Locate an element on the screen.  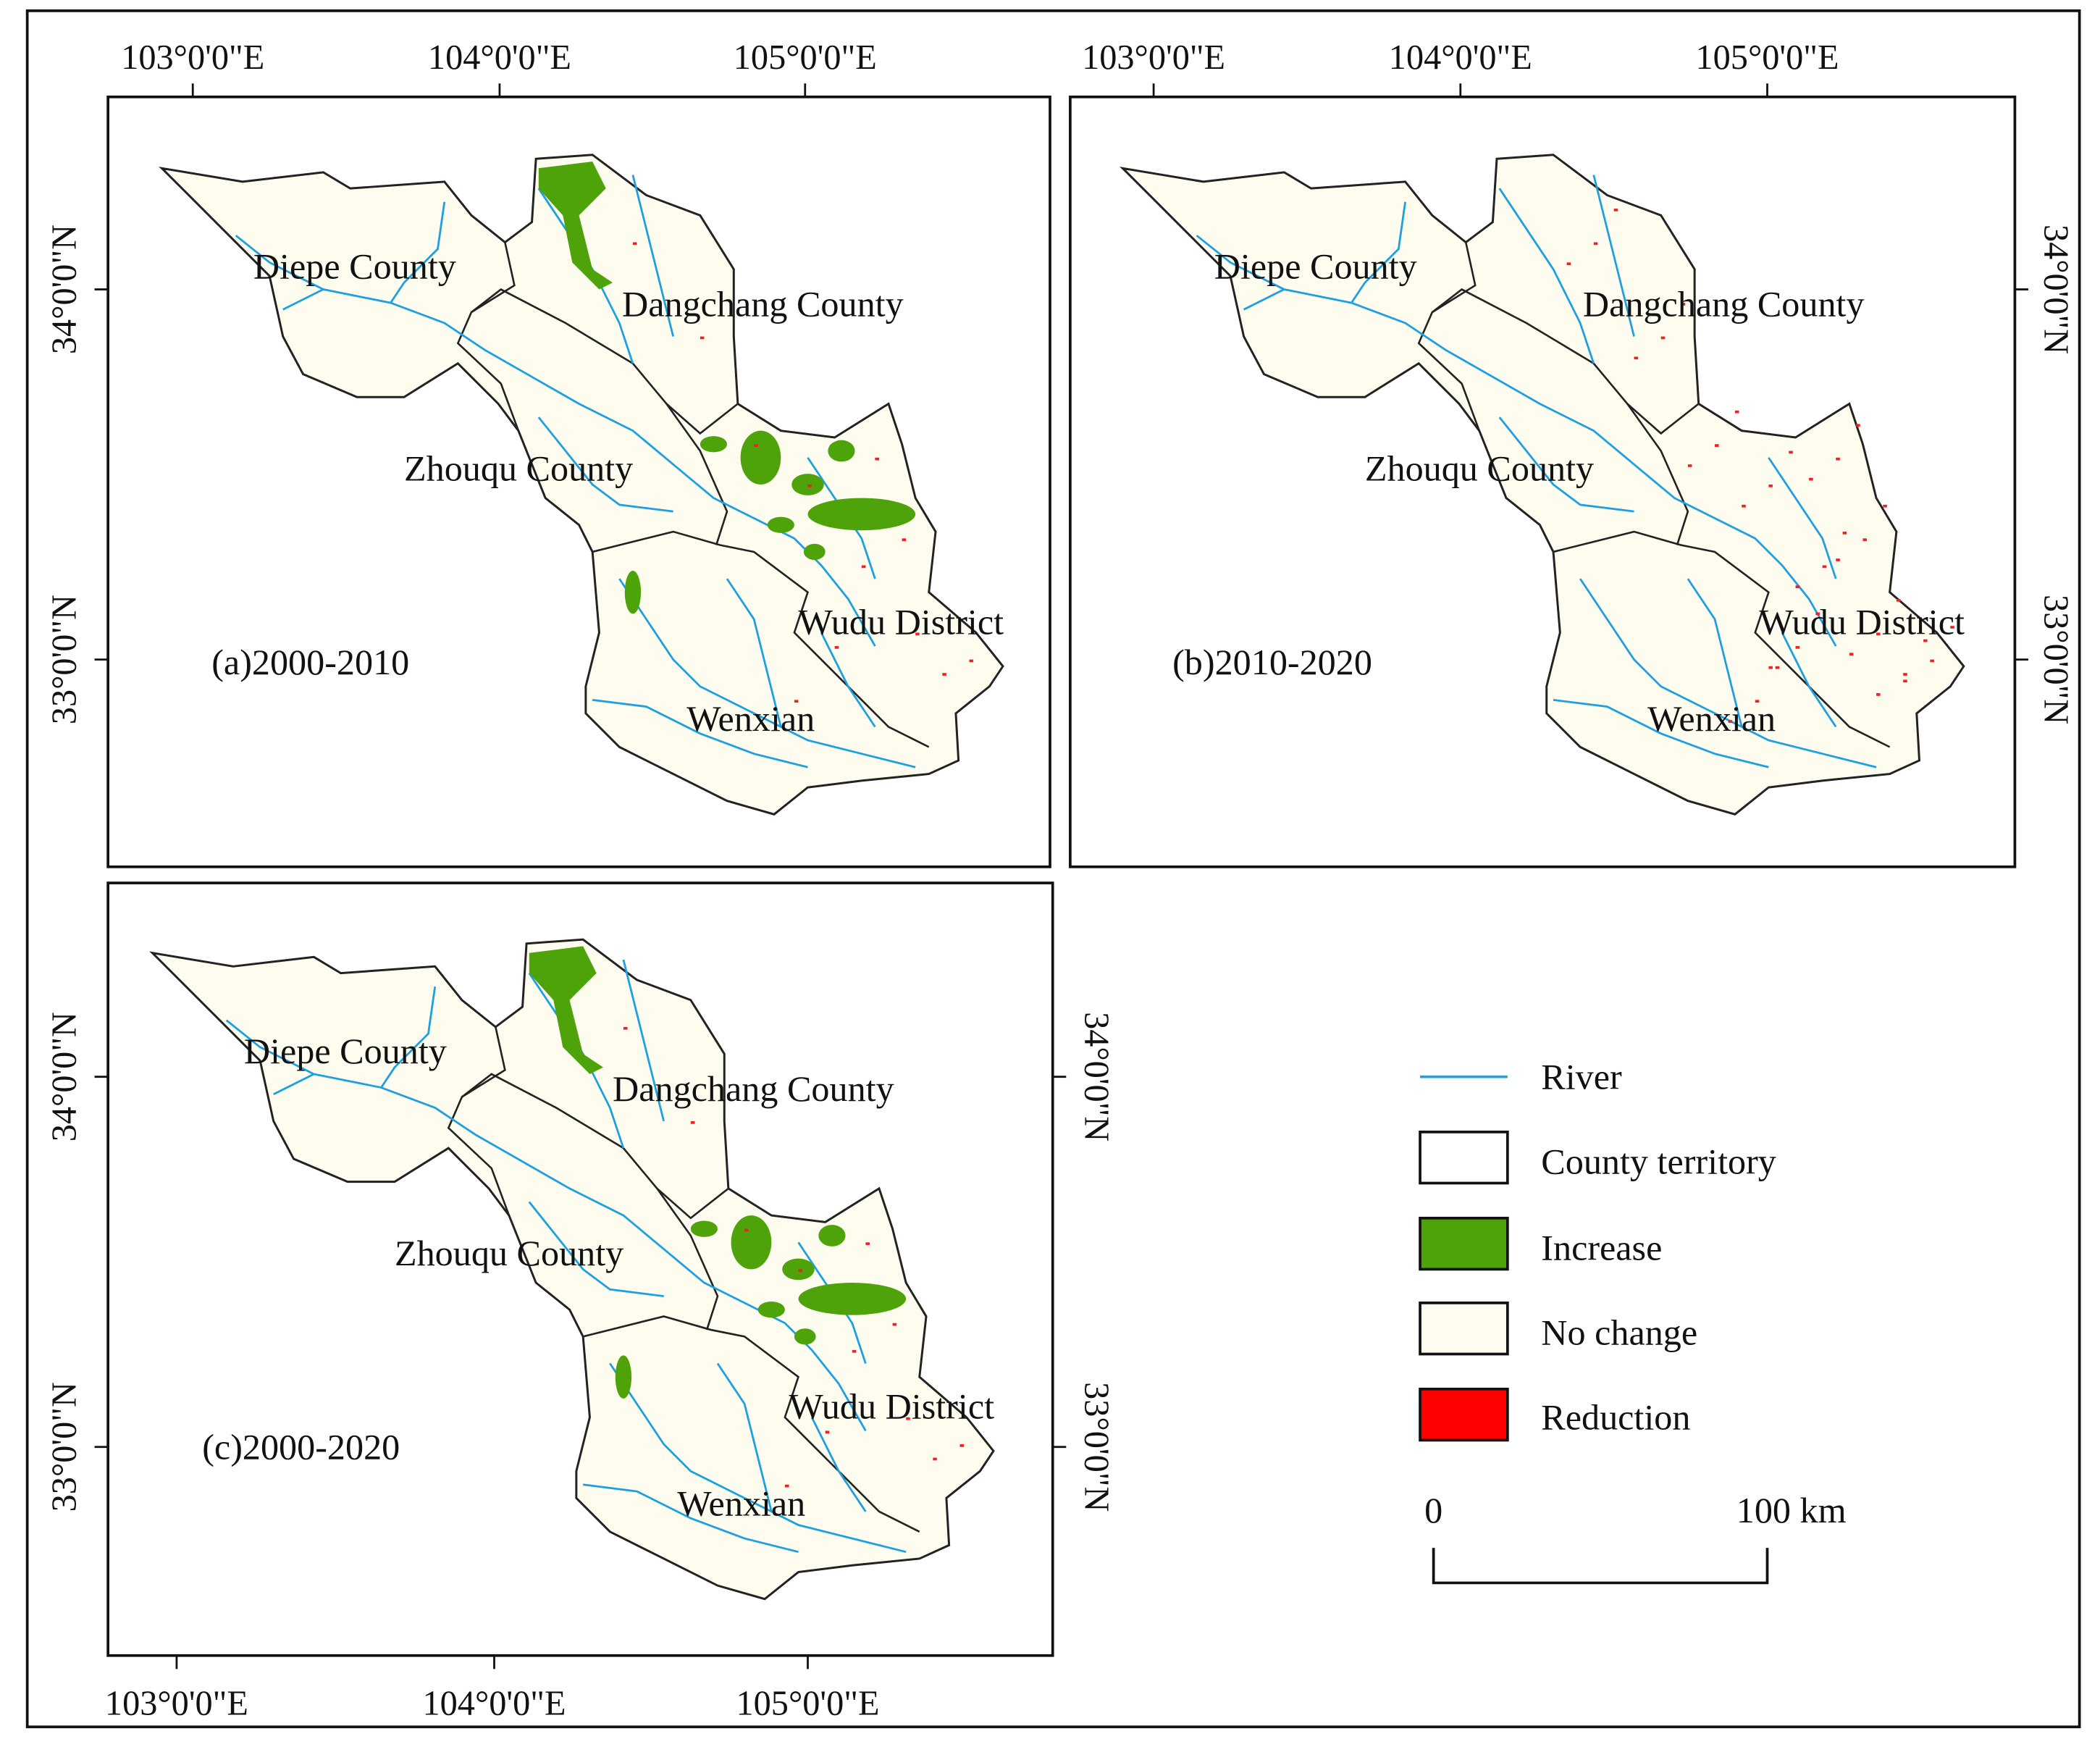
legend-symbols is located at coordinates (1464, 1259).